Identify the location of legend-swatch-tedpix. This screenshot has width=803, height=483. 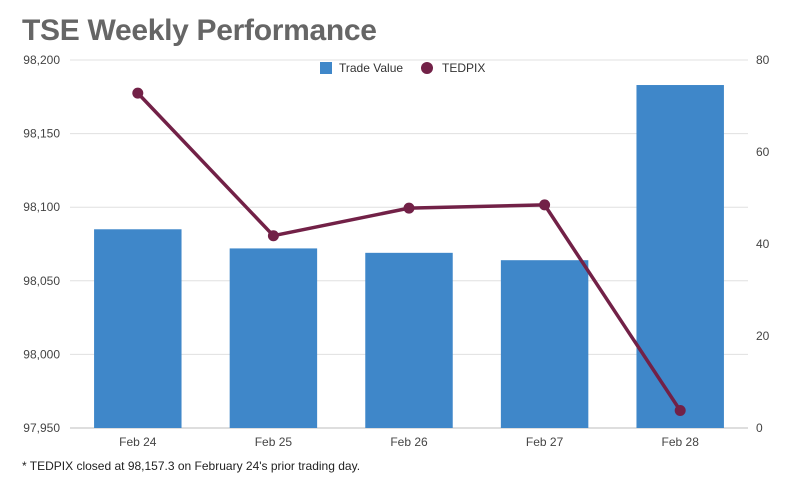
(427, 68).